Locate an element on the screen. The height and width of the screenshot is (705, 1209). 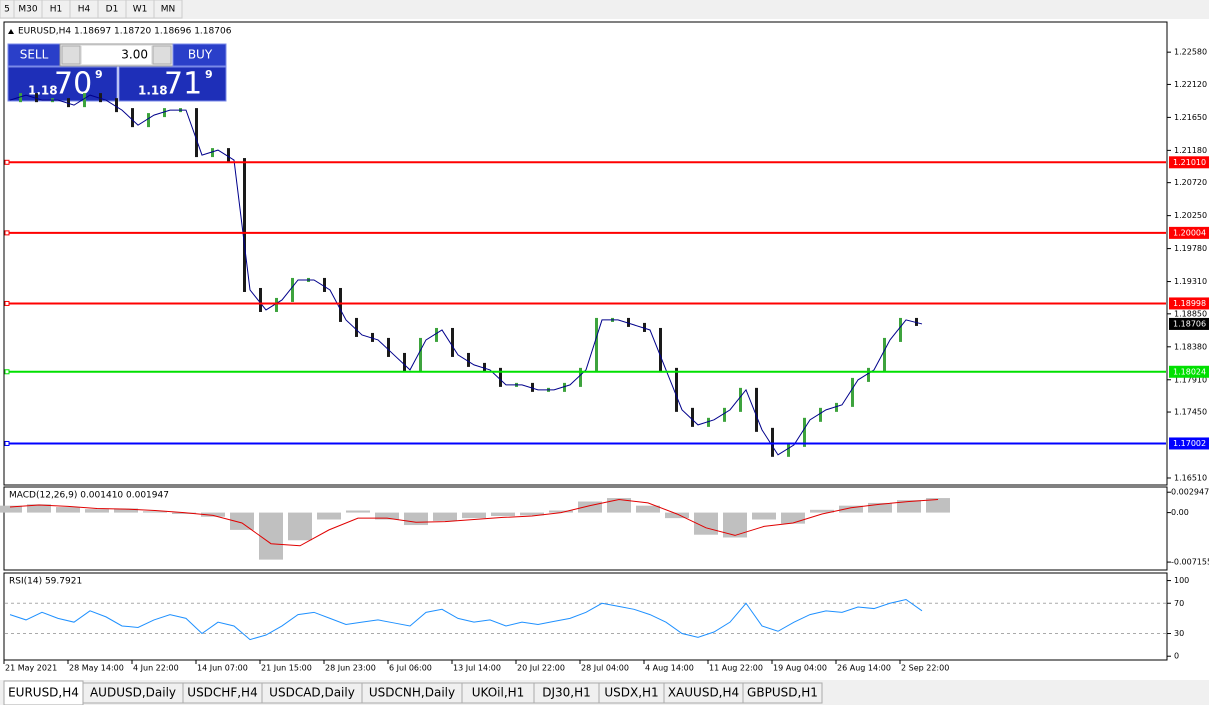
price-tick-label: 1.21180 is located at coordinates (1190, 150).